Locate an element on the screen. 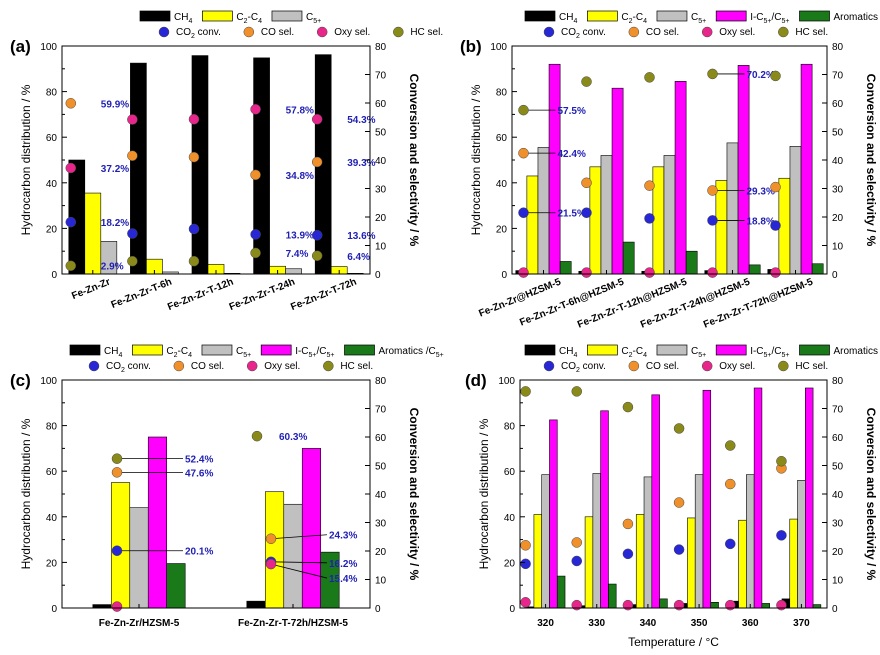  y-axis-title-right: Conversion and selectivity / % is located at coordinates (414, 494).